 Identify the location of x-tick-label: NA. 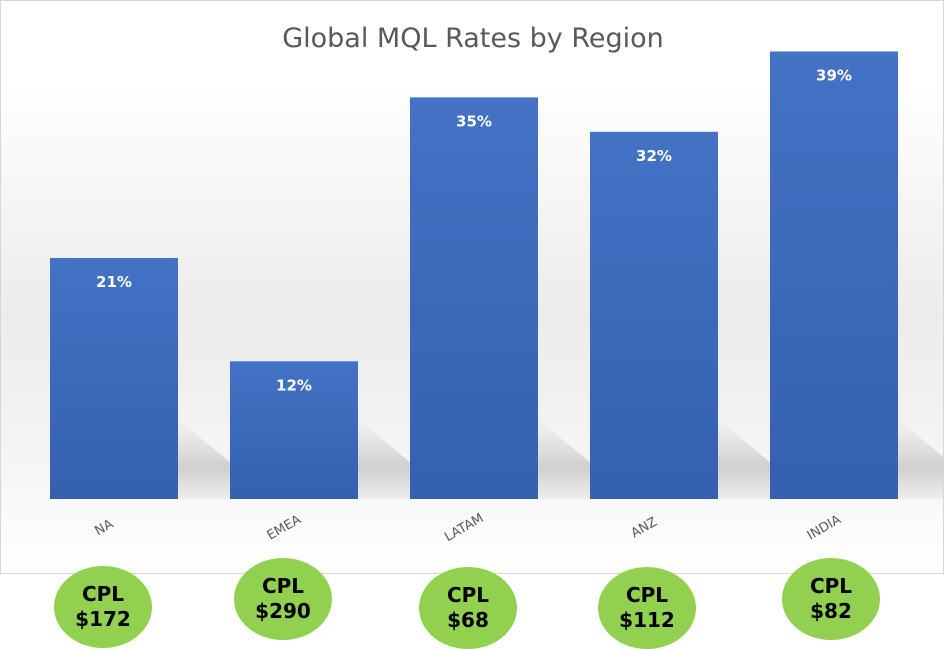
(104, 528).